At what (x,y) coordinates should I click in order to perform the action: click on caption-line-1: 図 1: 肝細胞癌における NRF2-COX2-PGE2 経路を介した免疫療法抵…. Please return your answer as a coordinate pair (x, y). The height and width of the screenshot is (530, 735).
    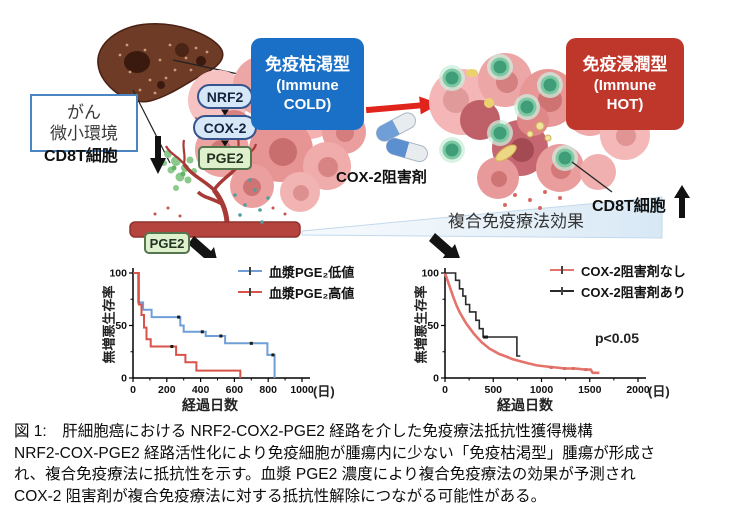
    Looking at the image, I should click on (303, 431).